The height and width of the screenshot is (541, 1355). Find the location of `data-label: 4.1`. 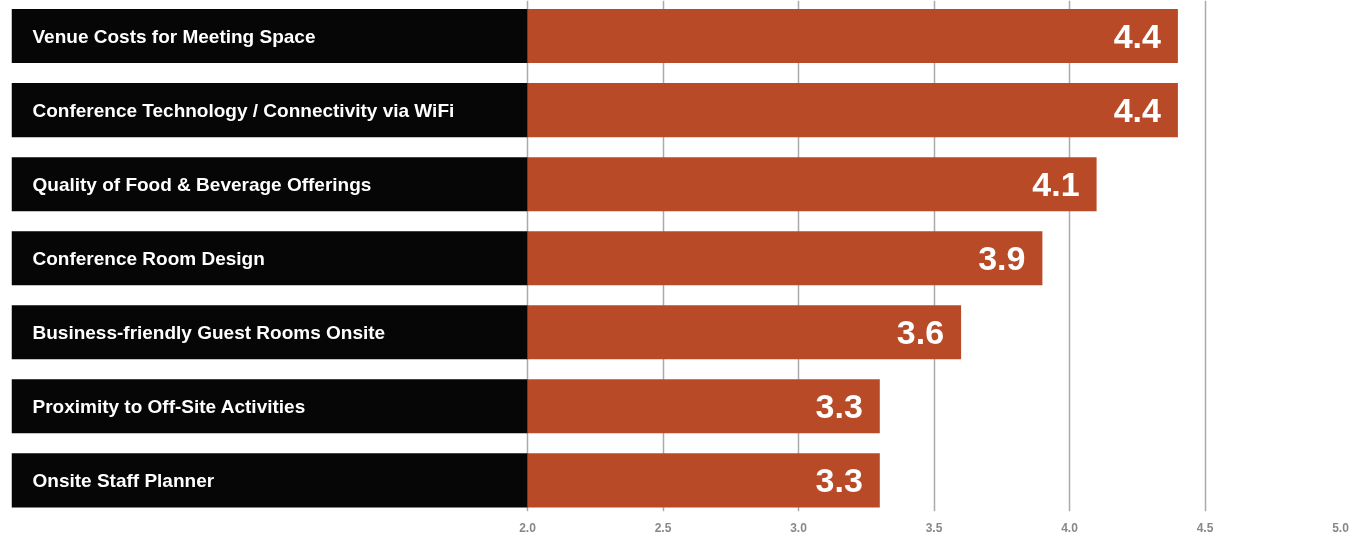

data-label: 4.1 is located at coordinates (1056, 183).